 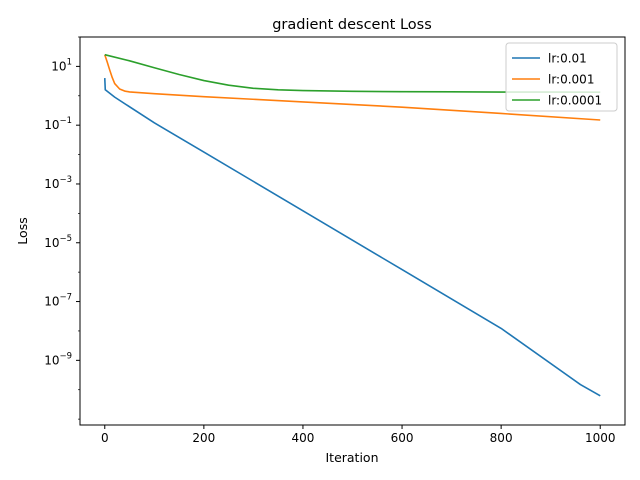 I want to click on x-axis-ticks: 0 200 400 600 800 1000, so click(x=358, y=435).